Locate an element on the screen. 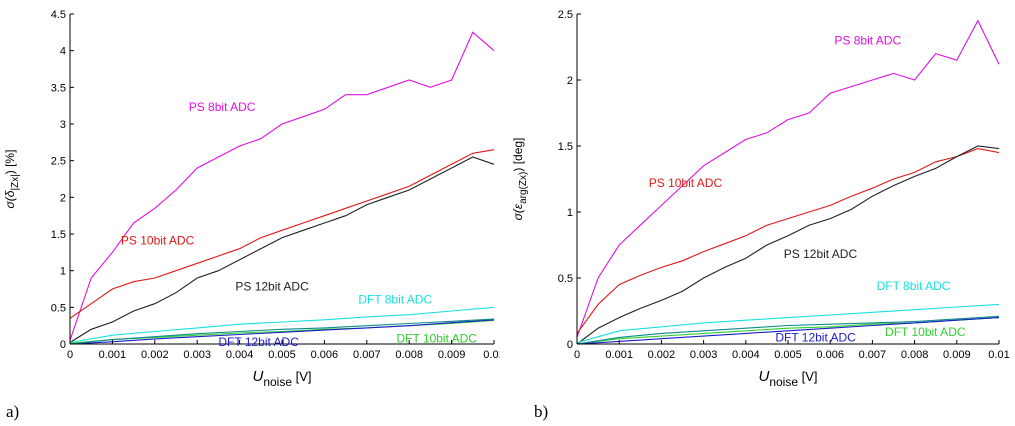  panel-label-a: a) is located at coordinates (13, 411).